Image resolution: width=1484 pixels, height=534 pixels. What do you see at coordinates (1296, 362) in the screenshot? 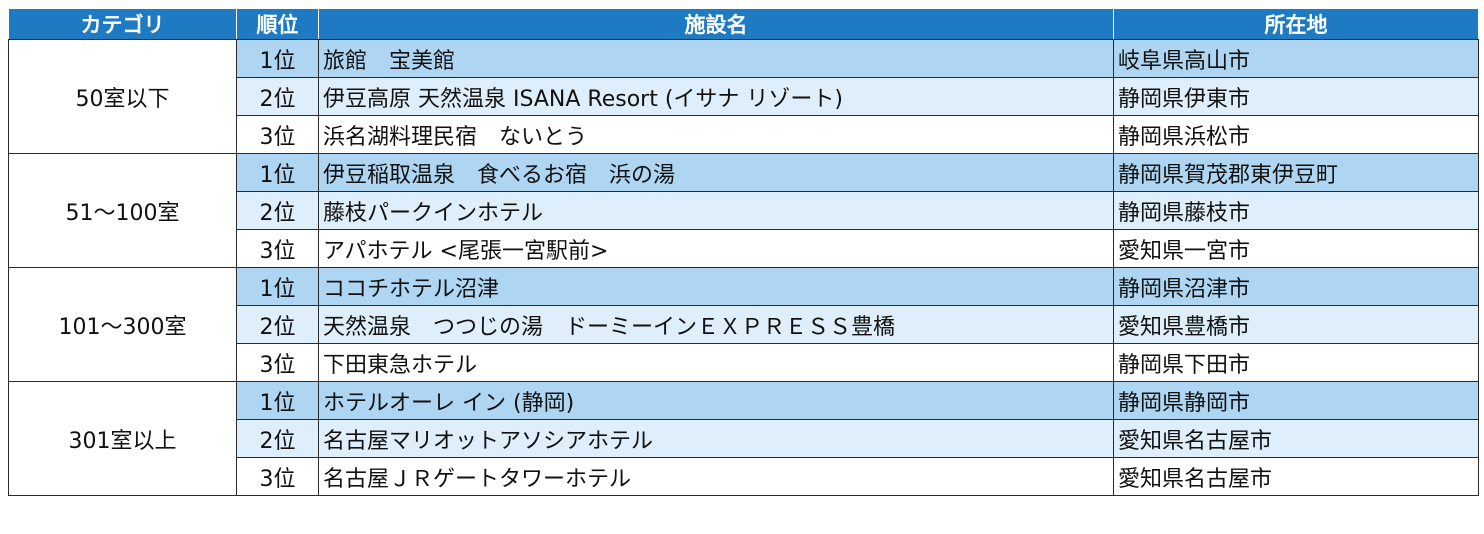
I see `location-cell: 静岡県下田市` at bounding box center [1296, 362].